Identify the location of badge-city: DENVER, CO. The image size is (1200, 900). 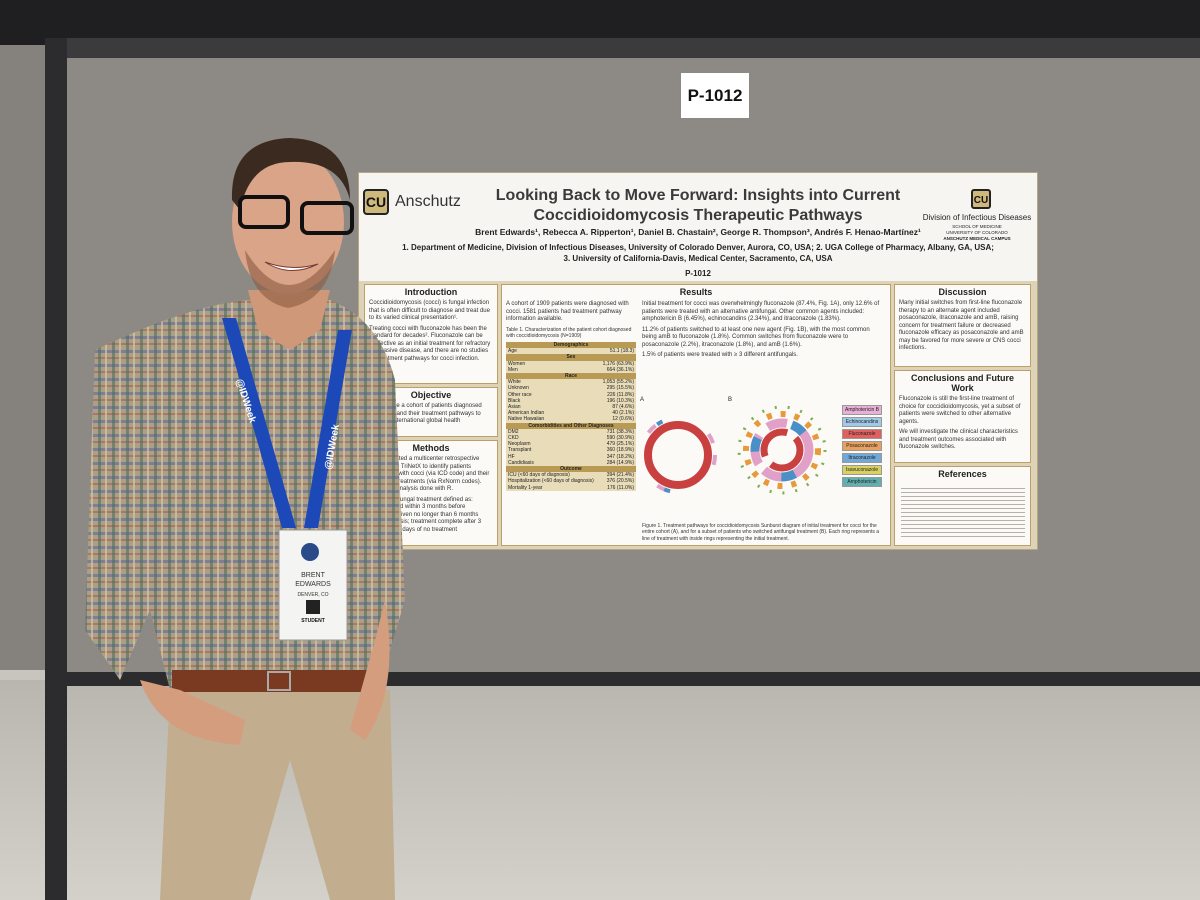
(312, 595).